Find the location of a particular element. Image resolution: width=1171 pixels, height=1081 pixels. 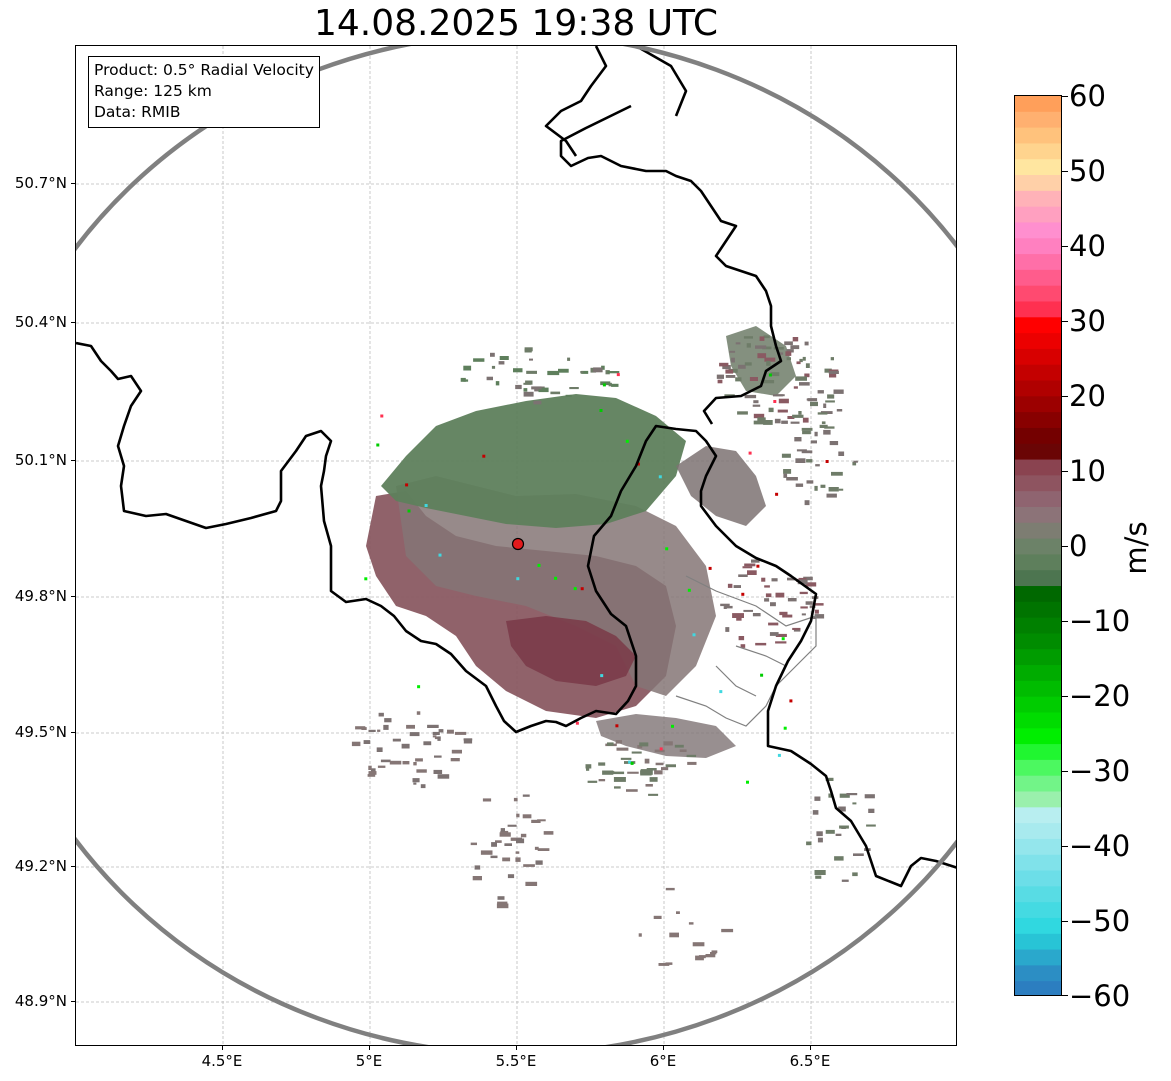

lon-tick-5: 5°E is located at coordinates (369, 1061).